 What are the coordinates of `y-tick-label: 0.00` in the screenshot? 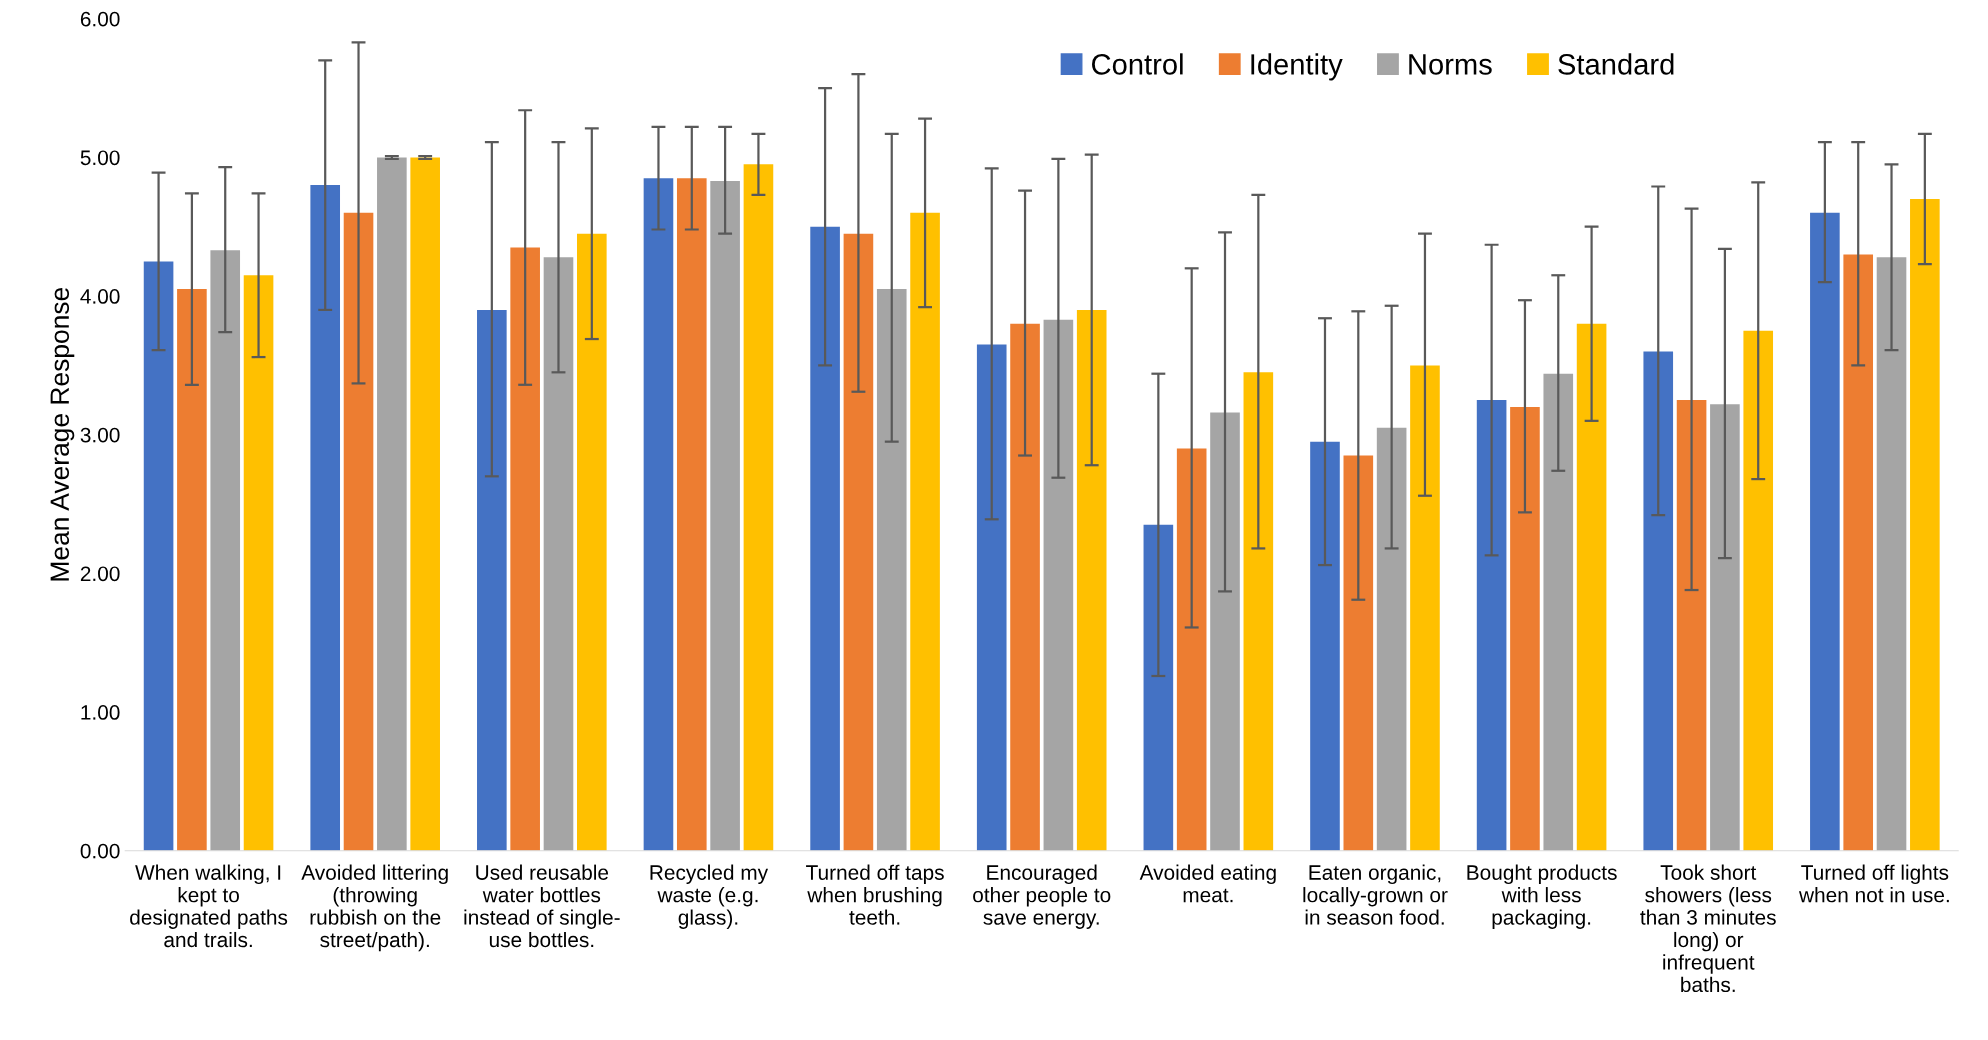 It's located at (100, 851).